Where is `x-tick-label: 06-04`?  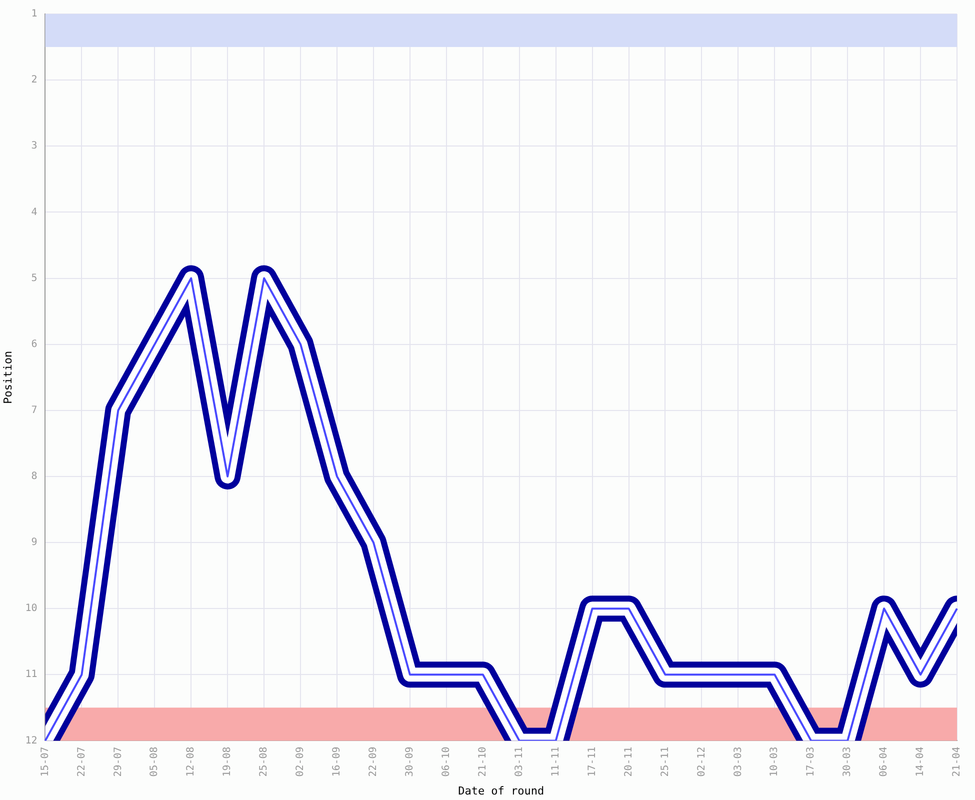 x-tick-label: 06-04 is located at coordinates (884, 761).